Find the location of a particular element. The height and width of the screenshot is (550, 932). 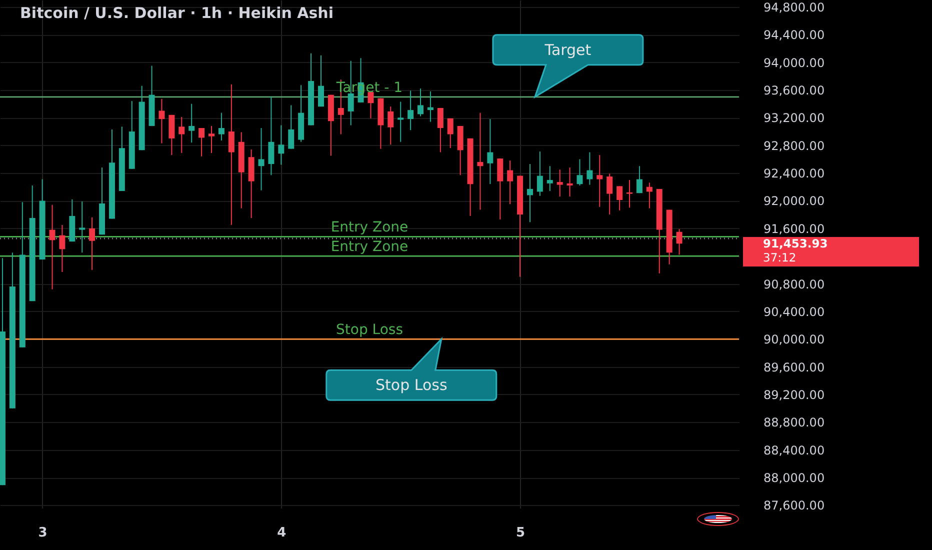

annotation: Stop Loss is located at coordinates (412, 385).